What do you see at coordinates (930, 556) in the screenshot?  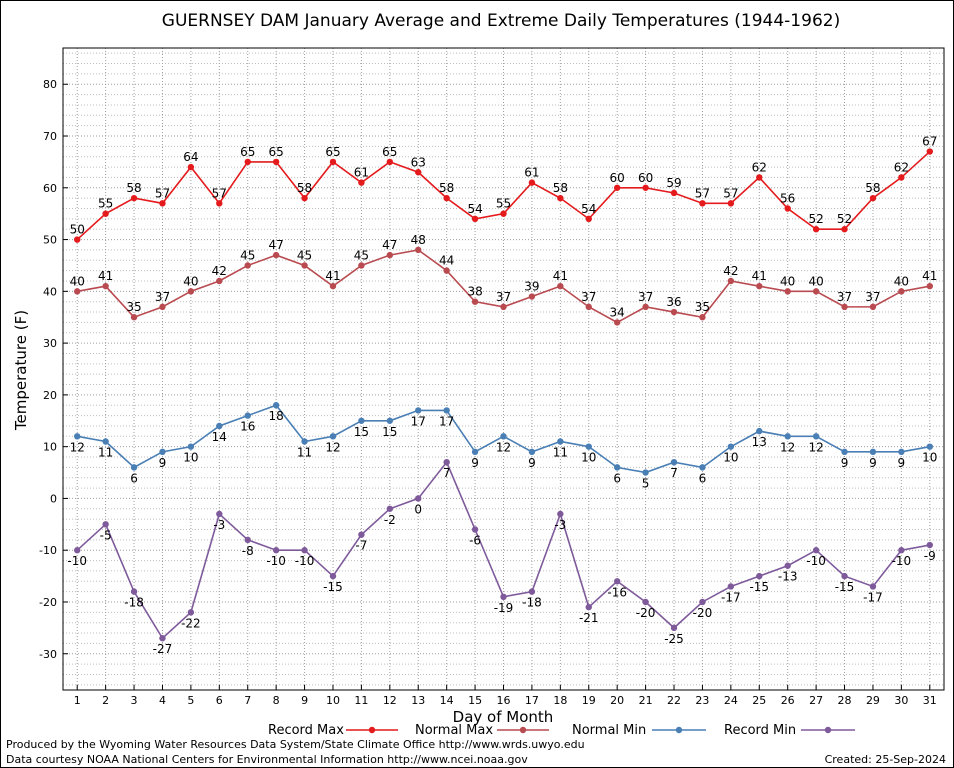 I see `data-label: -9` at bounding box center [930, 556].